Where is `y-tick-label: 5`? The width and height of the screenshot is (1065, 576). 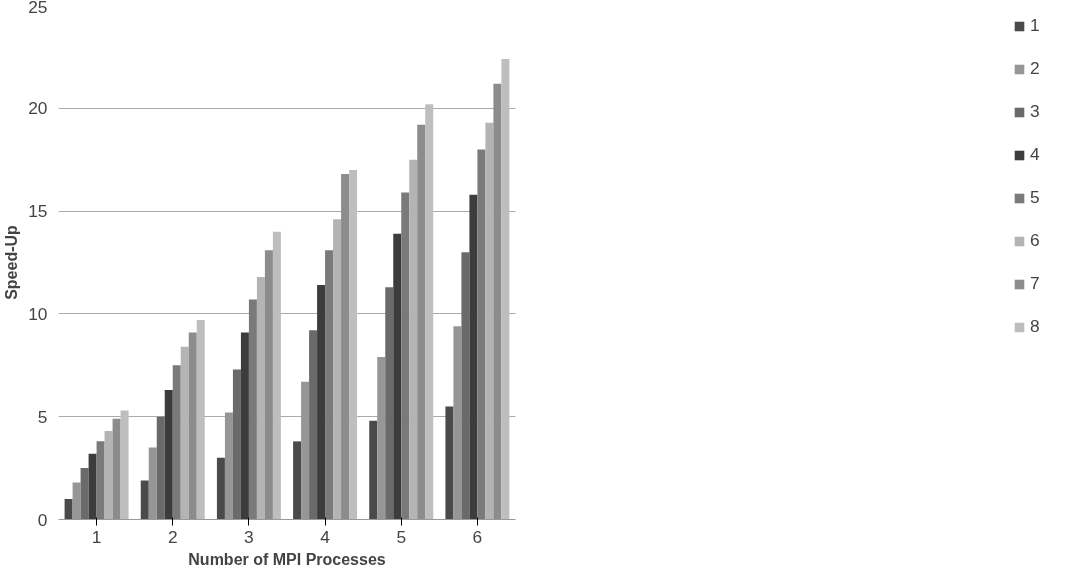 y-tick-label: 5 is located at coordinates (42, 416).